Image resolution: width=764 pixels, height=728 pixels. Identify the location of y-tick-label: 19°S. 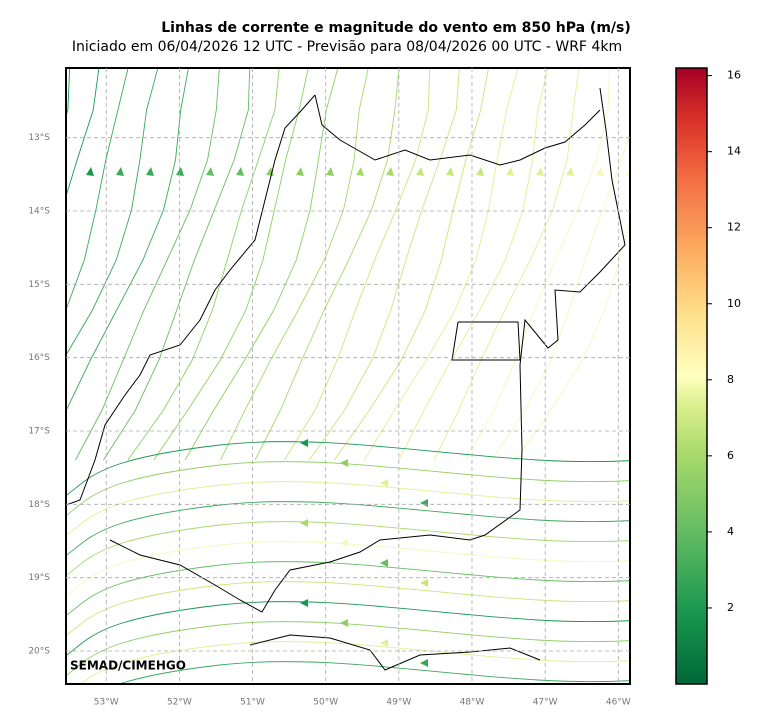
(39, 578).